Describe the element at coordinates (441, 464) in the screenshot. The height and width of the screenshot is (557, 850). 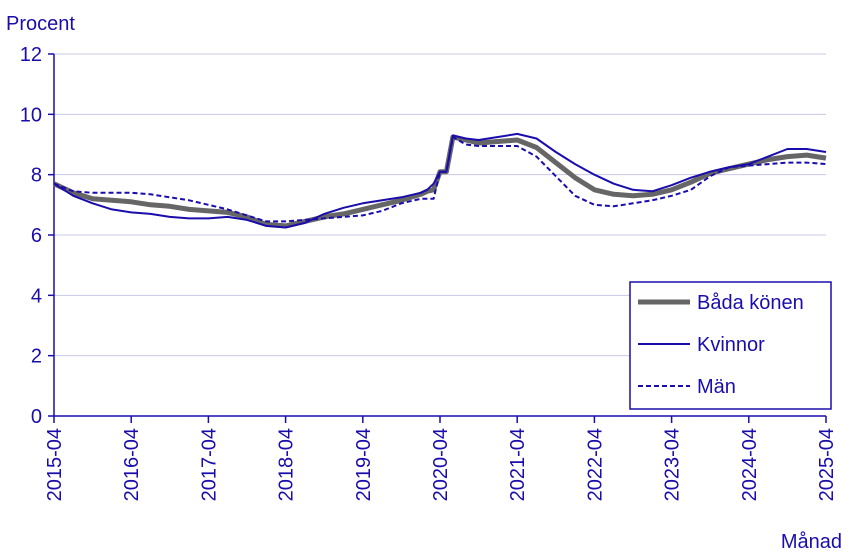
I see `x-tick-label: 2020-04` at that location.